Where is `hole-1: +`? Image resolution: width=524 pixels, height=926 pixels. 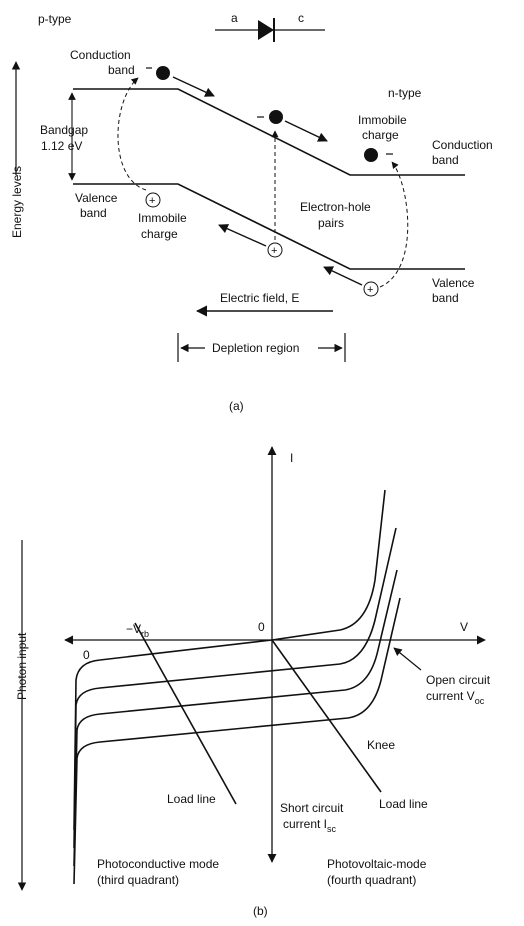
hole-1: + is located at coordinates (250, 241).